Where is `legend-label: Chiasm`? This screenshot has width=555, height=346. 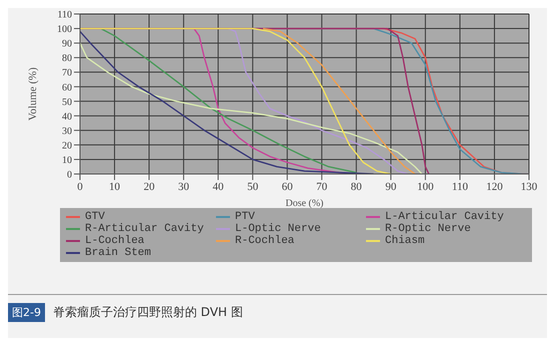
legend-label: Chiasm is located at coordinates (405, 241).